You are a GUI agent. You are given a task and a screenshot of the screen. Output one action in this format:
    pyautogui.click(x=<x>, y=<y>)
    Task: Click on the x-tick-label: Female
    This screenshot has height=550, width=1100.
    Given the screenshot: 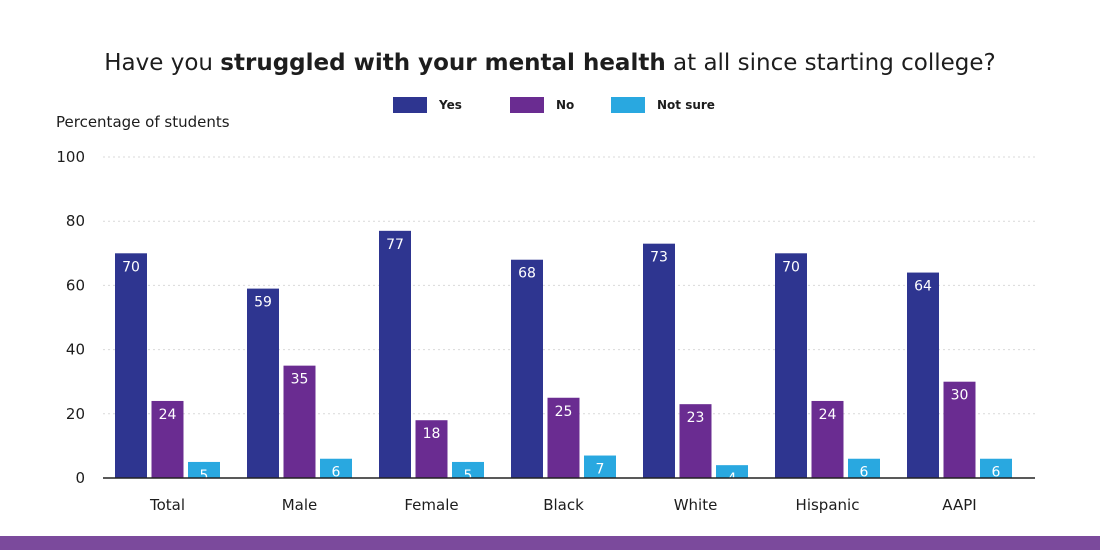 What is the action you would take?
    pyautogui.click(x=431, y=505)
    